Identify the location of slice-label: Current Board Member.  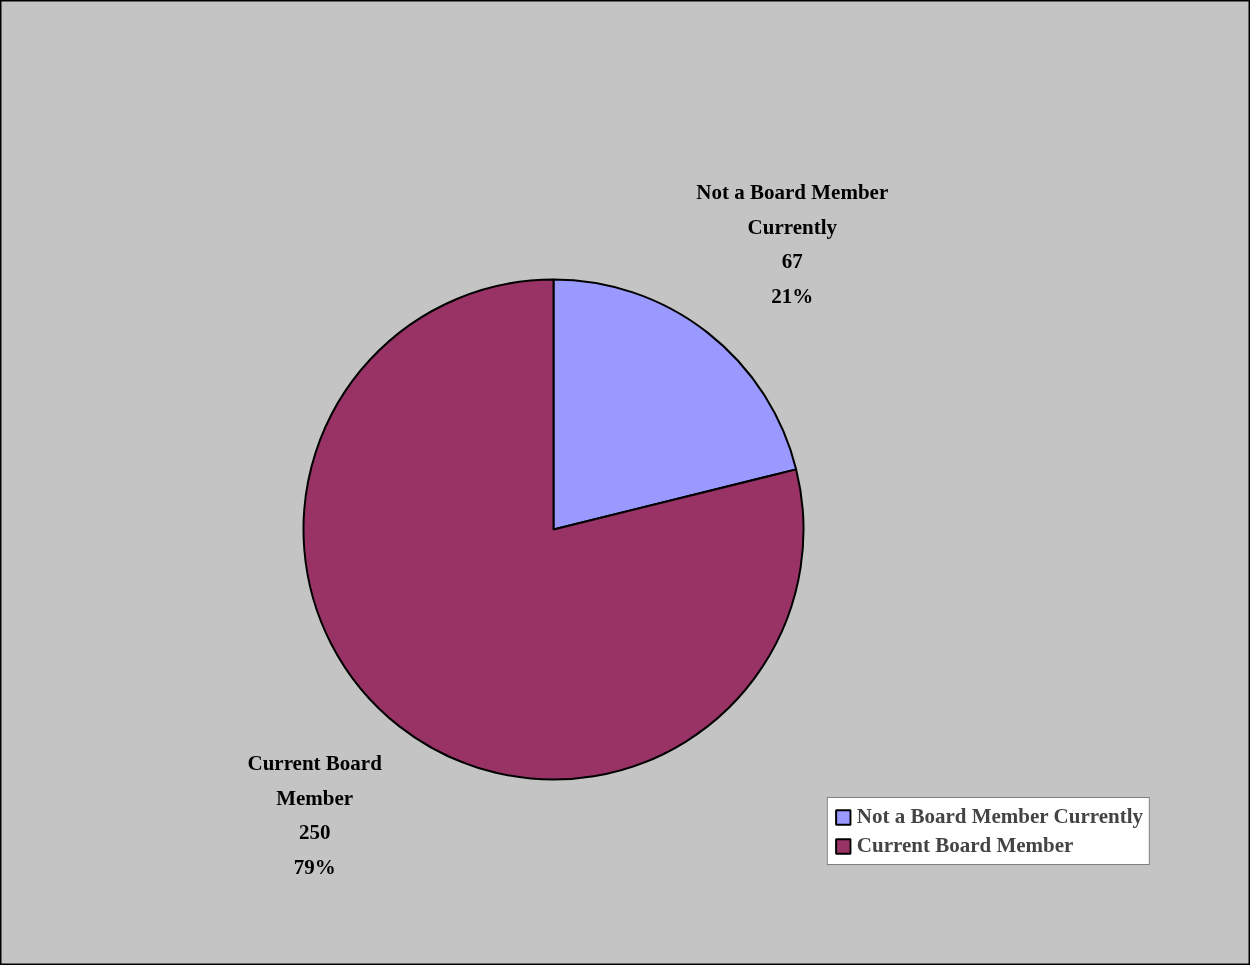
(315, 780).